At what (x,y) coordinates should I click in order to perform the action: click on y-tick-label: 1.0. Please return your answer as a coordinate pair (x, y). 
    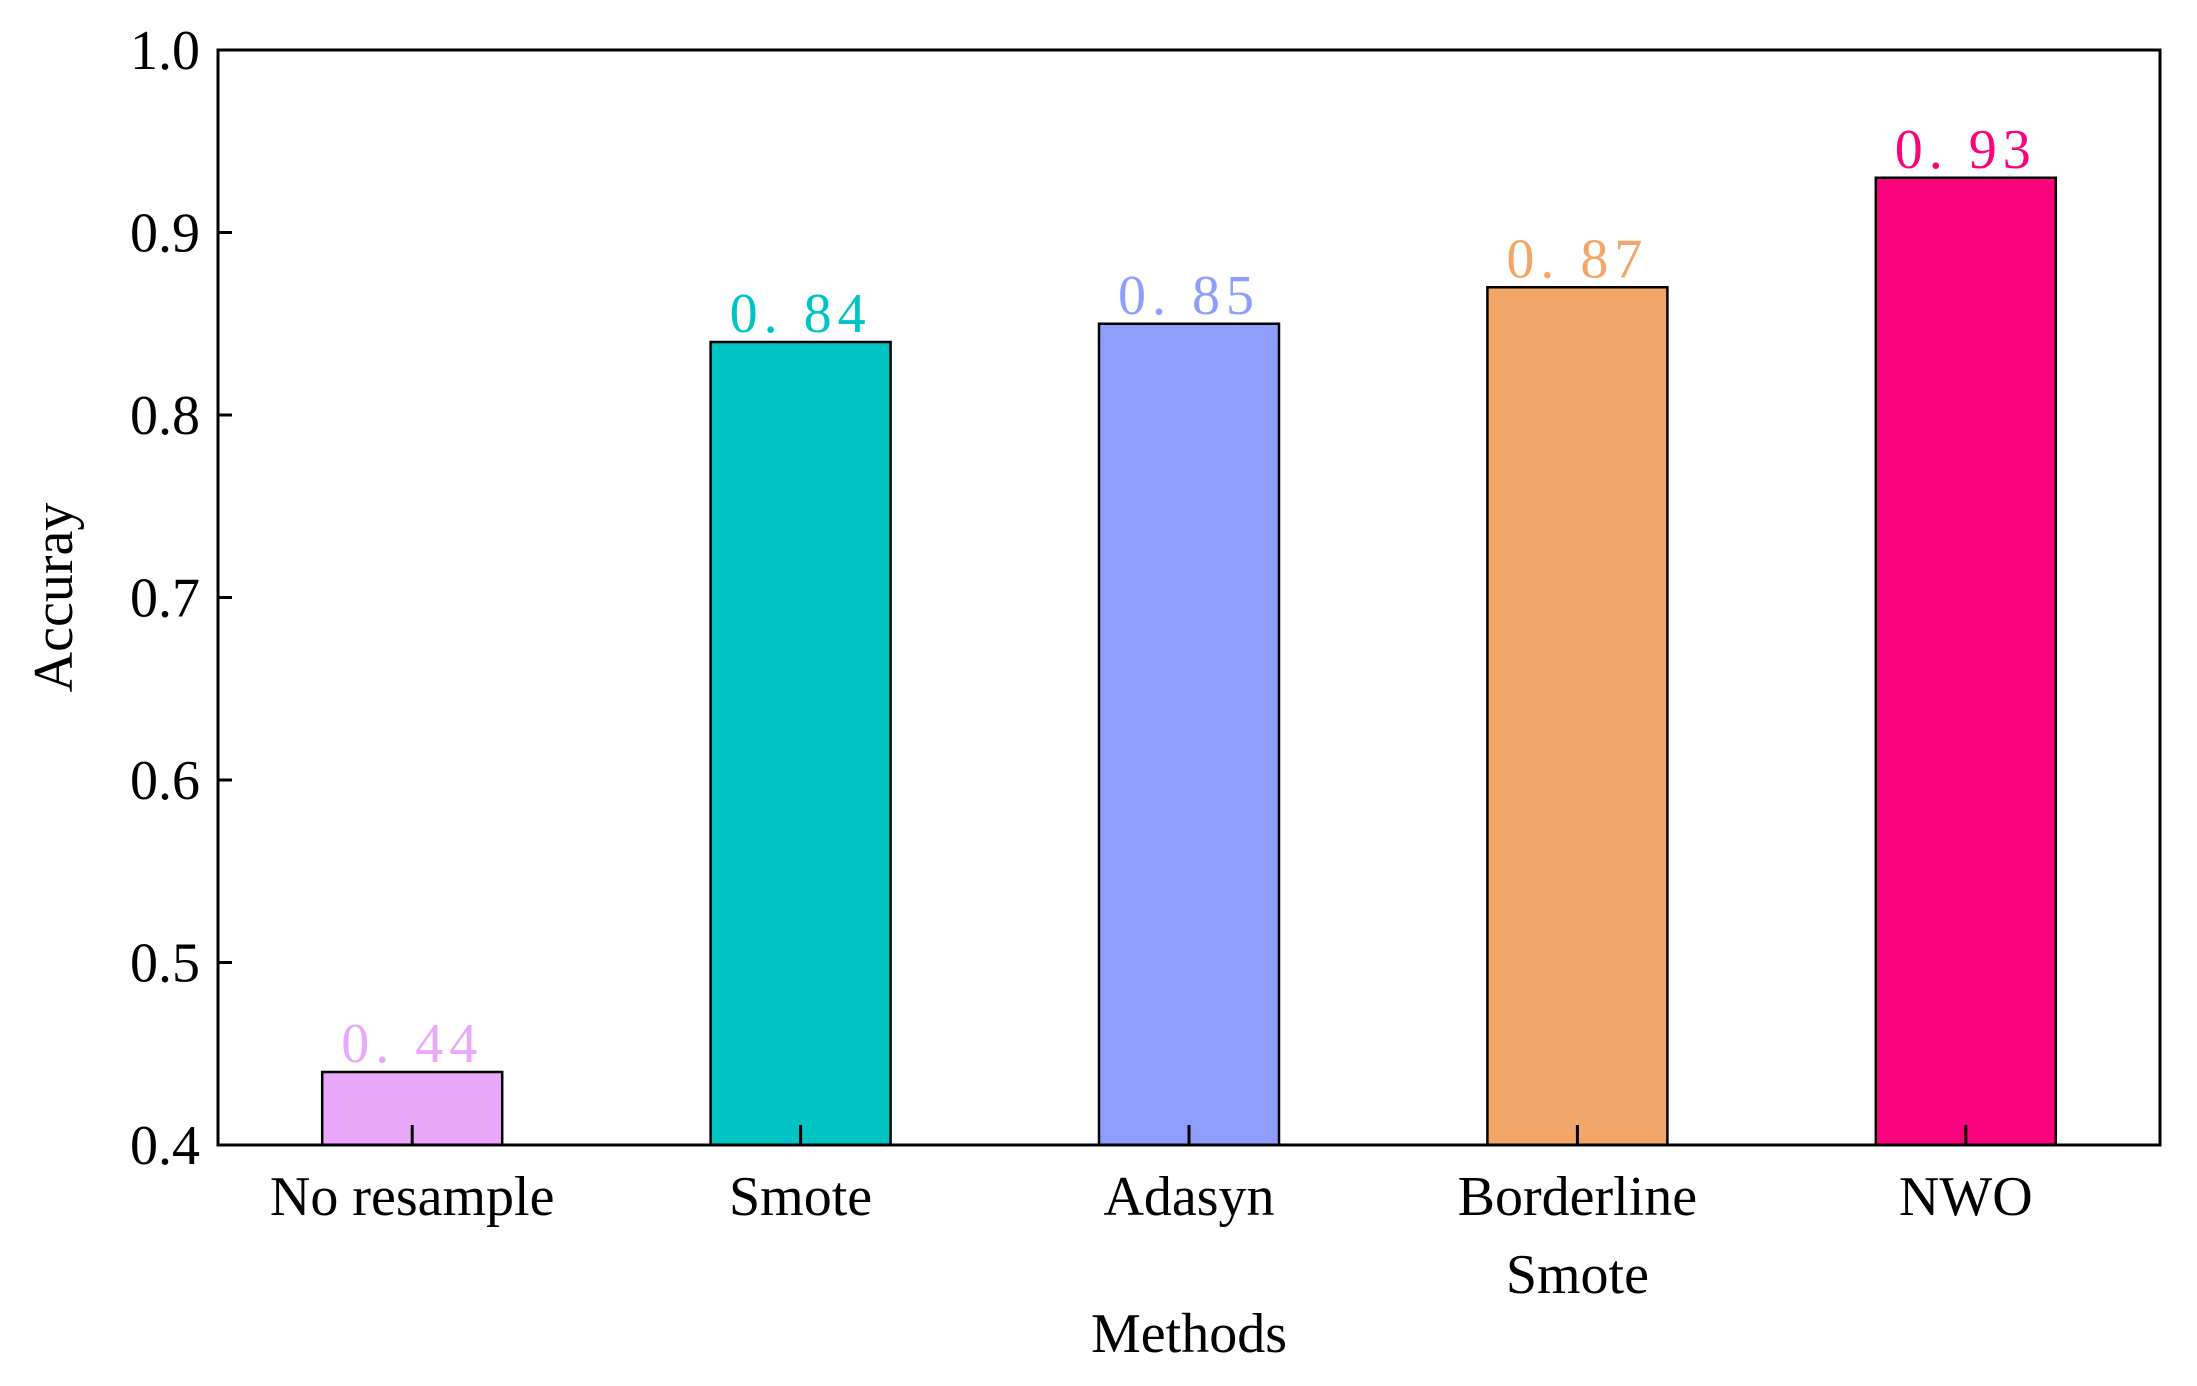
    Looking at the image, I should click on (165, 51).